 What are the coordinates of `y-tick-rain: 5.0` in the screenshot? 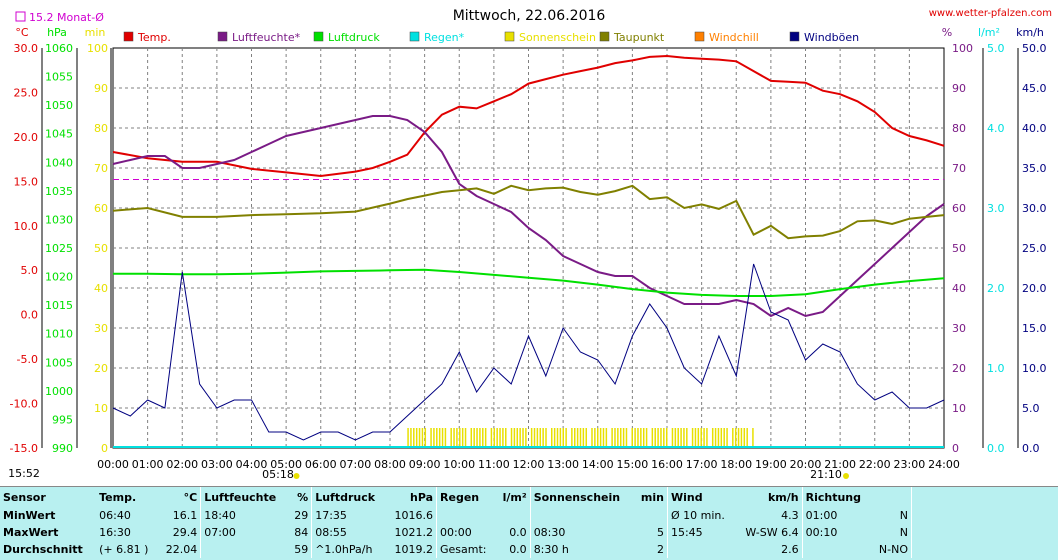 It's located at (996, 48).